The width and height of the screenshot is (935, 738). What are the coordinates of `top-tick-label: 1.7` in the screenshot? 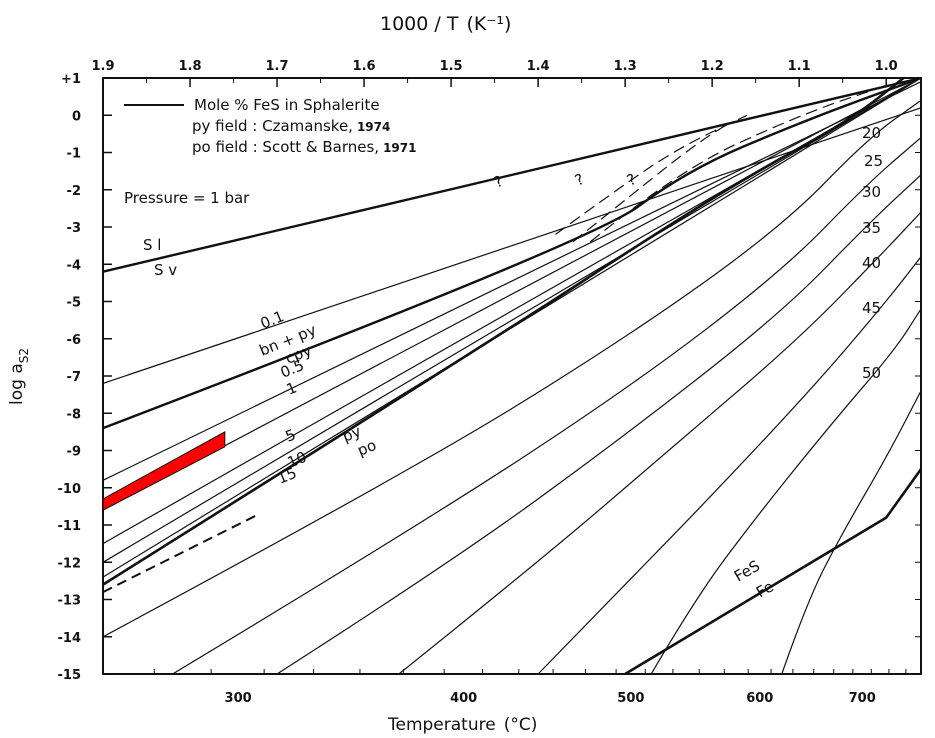 It's located at (277, 66).